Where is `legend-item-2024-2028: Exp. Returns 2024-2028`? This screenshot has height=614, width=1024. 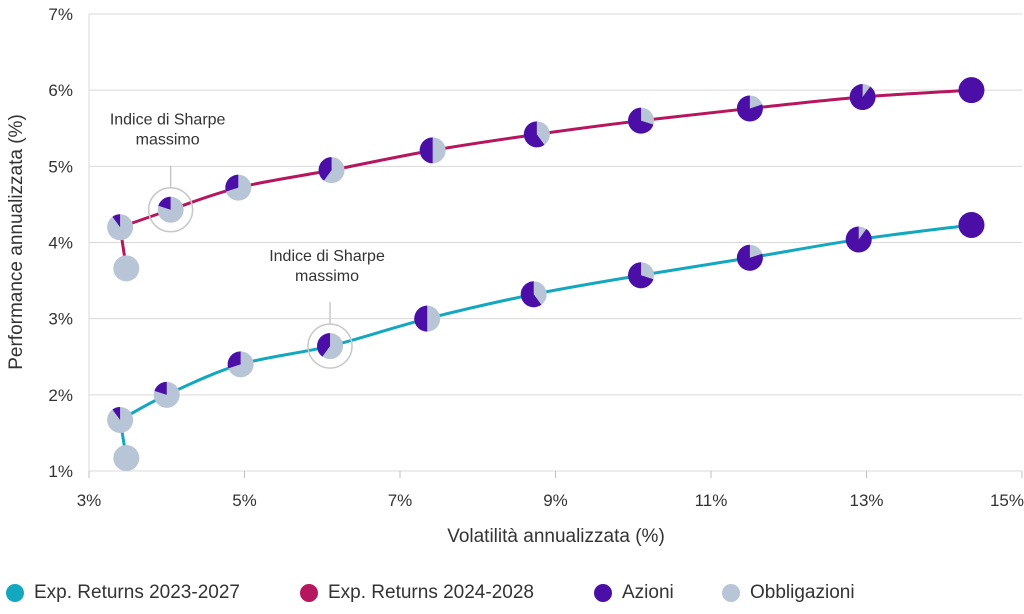
legend-item-2024-2028: Exp. Returns 2024-2028 is located at coordinates (417, 593).